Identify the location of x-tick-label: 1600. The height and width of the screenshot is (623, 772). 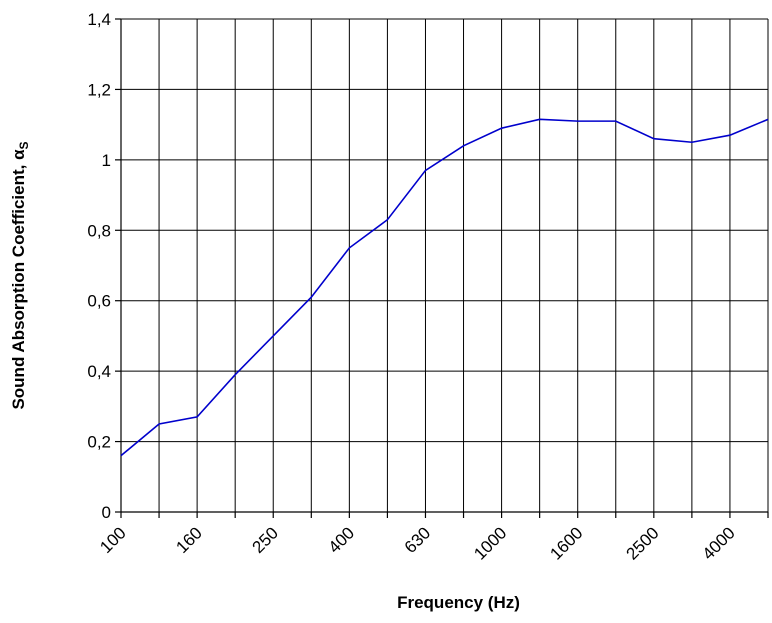
(566, 543).